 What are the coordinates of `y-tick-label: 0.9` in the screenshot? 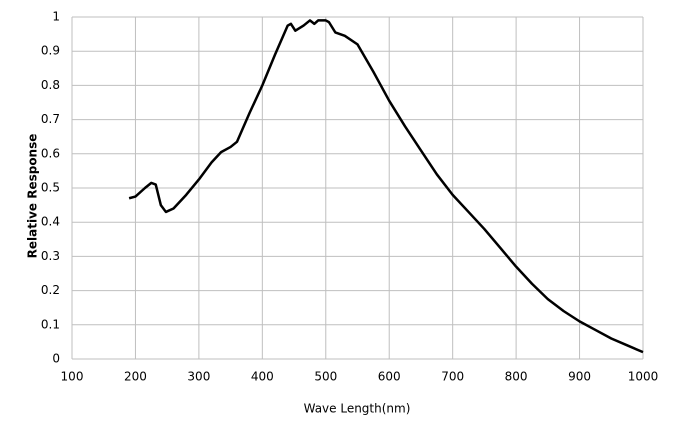 It's located at (50, 51).